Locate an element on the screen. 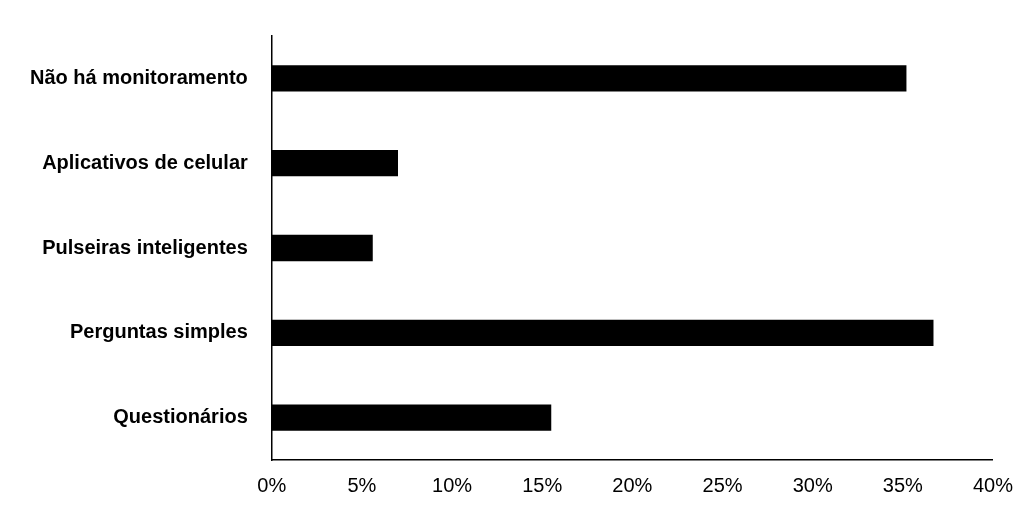  y-tick-label: Questionários is located at coordinates (180, 416).